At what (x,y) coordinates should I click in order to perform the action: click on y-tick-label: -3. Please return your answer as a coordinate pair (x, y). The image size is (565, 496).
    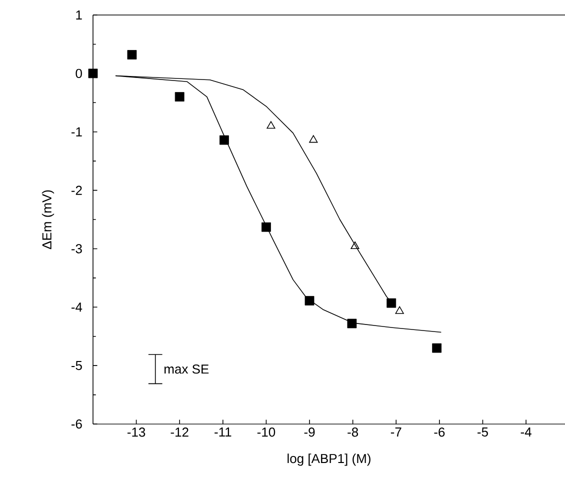
    Looking at the image, I should click on (76, 249).